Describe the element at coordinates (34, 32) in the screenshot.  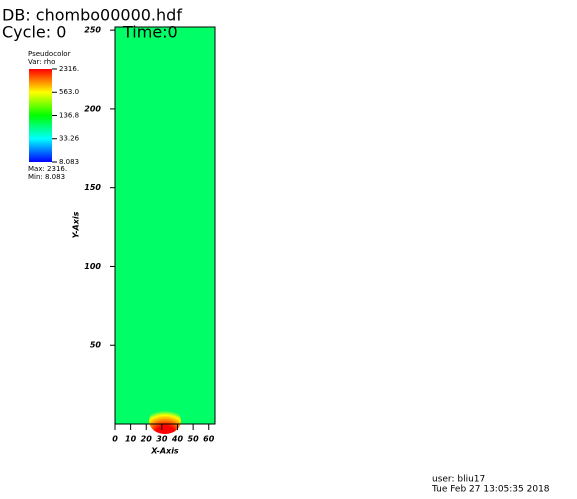
I see `cycle-label: Cycle: 0` at that location.